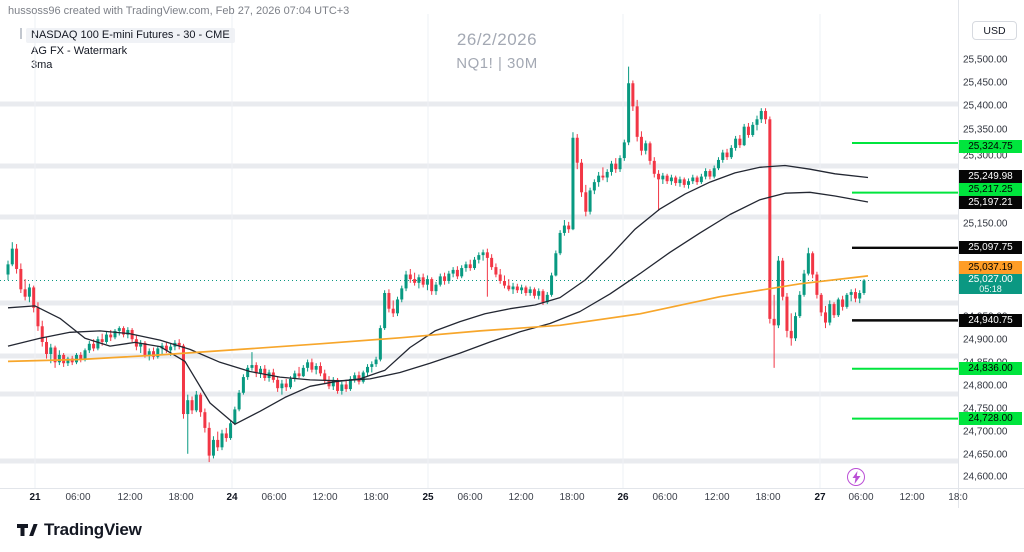 This screenshot has width=1024, height=552. What do you see at coordinates (21, 33) in the screenshot?
I see `legend-handle` at bounding box center [21, 33].